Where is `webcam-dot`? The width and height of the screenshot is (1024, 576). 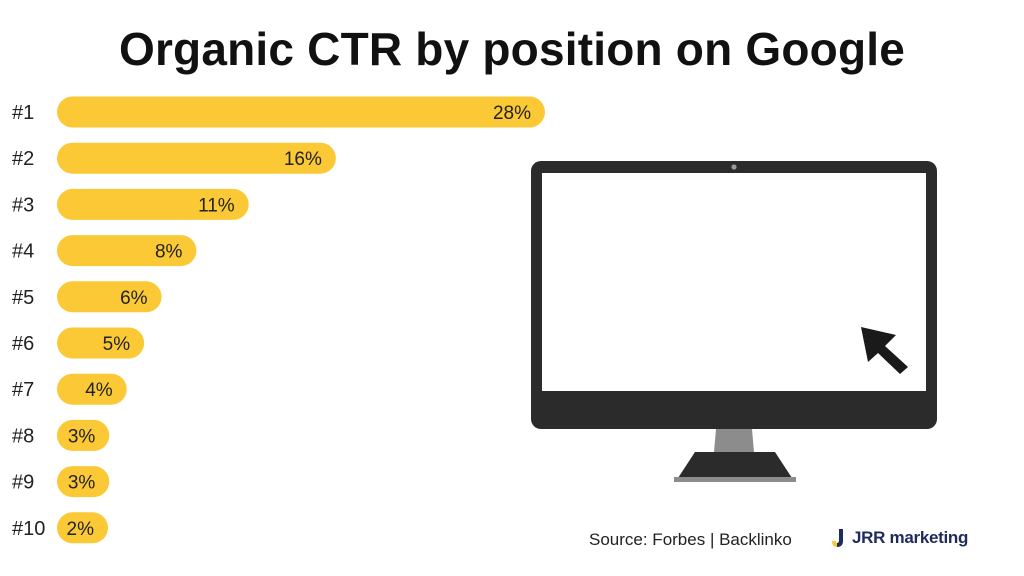
webcam-dot is located at coordinates (734, 167).